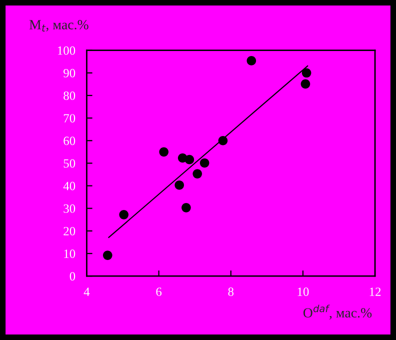 This screenshot has width=396, height=340. Describe the element at coordinates (70, 118) in the screenshot. I see `y-tick-label: 70` at that location.